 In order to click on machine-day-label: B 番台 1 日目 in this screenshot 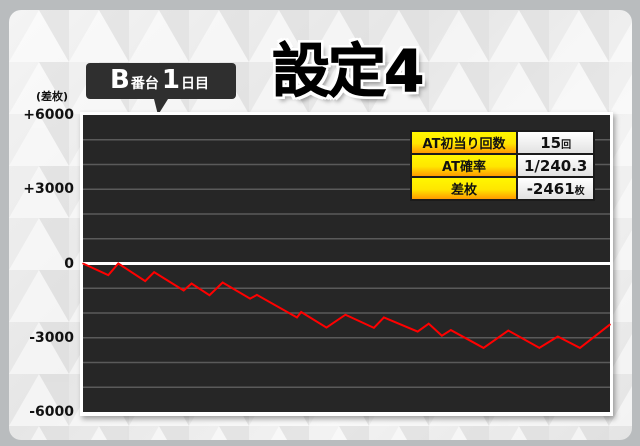, I will do `click(161, 89)`.